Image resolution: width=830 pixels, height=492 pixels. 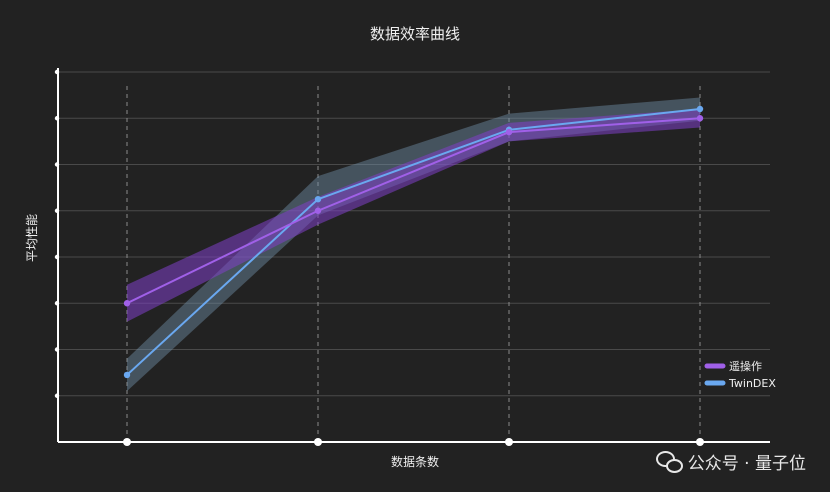 What do you see at coordinates (415, 34) in the screenshot?
I see `chart-title: 数据效率曲线` at bounding box center [415, 34].